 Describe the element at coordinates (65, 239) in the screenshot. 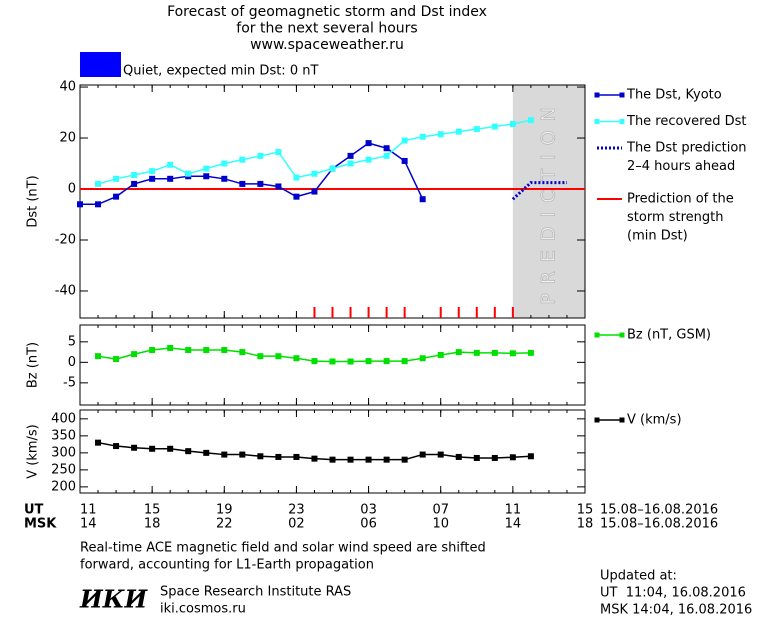

I see `y-tick-label: -20` at that location.